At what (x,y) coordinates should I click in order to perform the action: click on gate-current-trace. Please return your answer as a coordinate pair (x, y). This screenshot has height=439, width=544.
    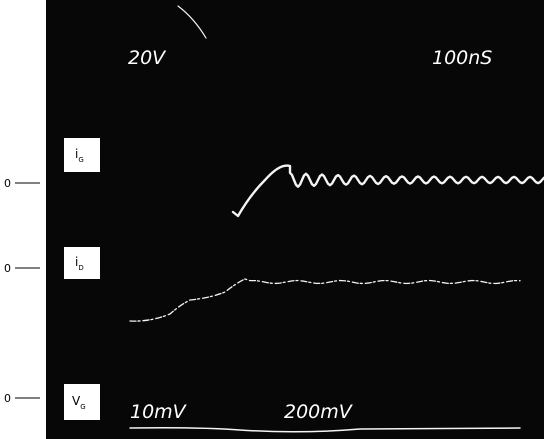
    Looking at the image, I should click on (387, 191).